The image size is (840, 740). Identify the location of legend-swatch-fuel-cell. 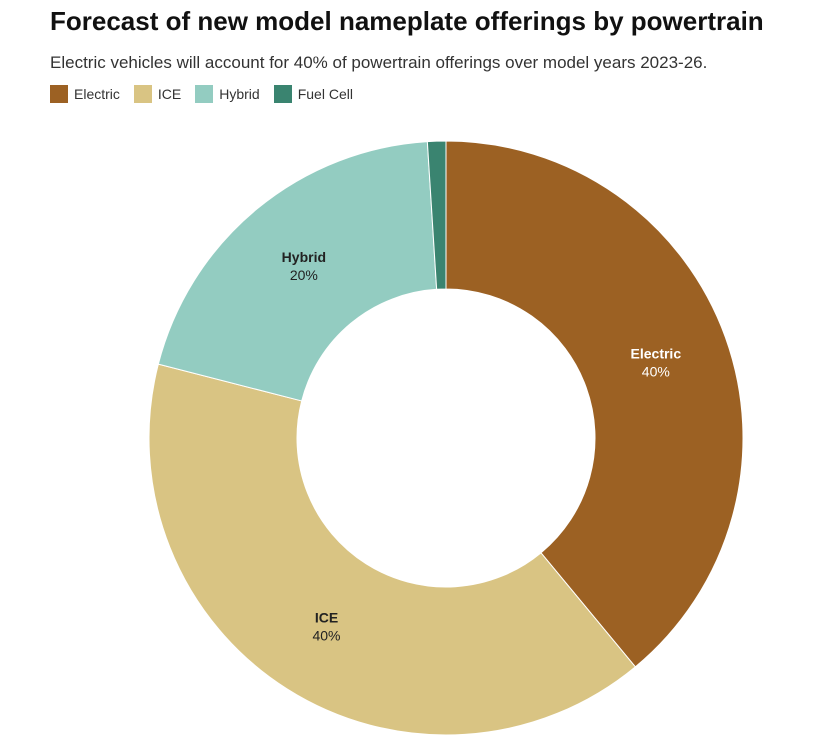
(282, 94).